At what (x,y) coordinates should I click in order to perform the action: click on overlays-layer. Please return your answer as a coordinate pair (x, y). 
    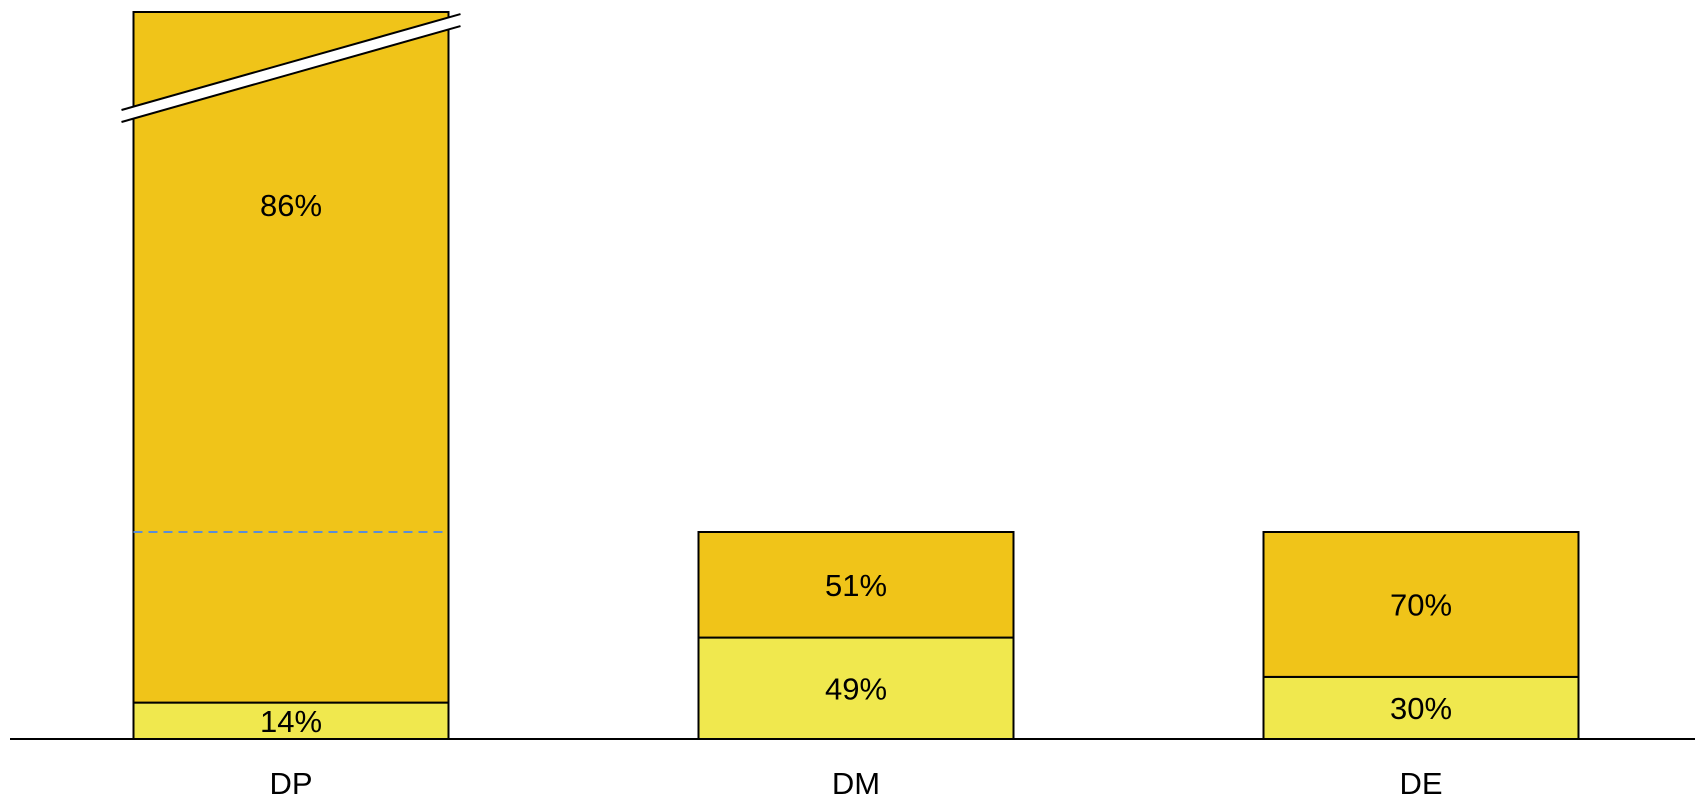
    Looking at the image, I should click on (291, 273).